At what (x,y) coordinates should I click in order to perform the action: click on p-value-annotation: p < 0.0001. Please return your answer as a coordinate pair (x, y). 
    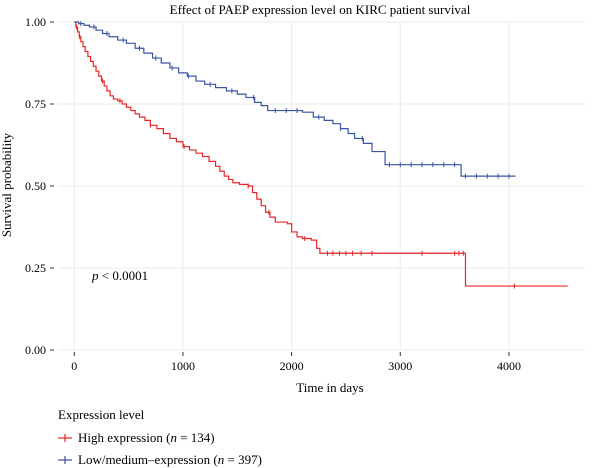
    Looking at the image, I should click on (119, 275).